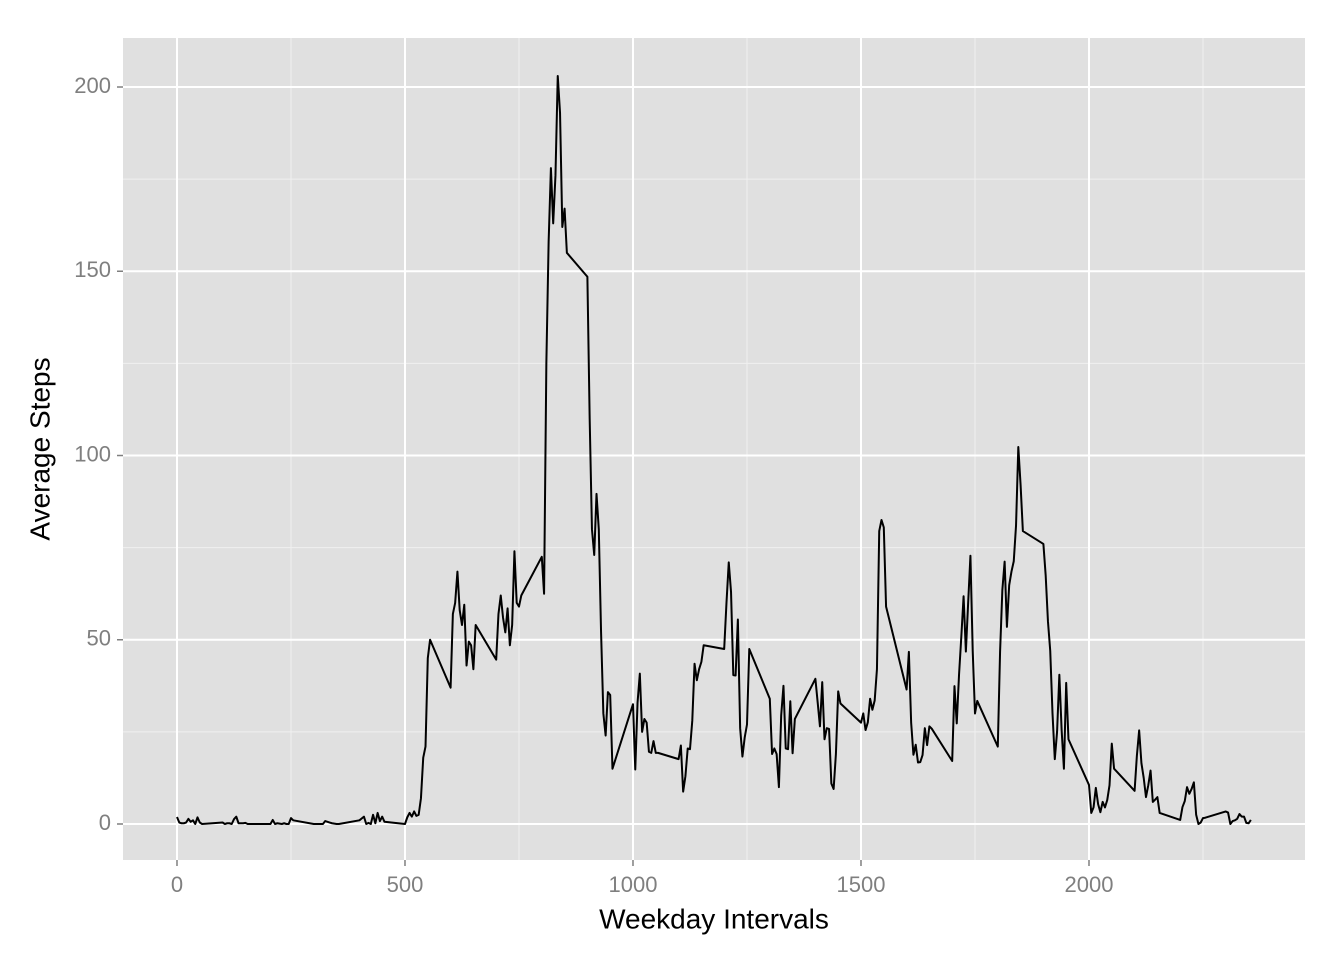  Describe the element at coordinates (177, 884) in the screenshot. I see `x-tick-label: 0` at that location.